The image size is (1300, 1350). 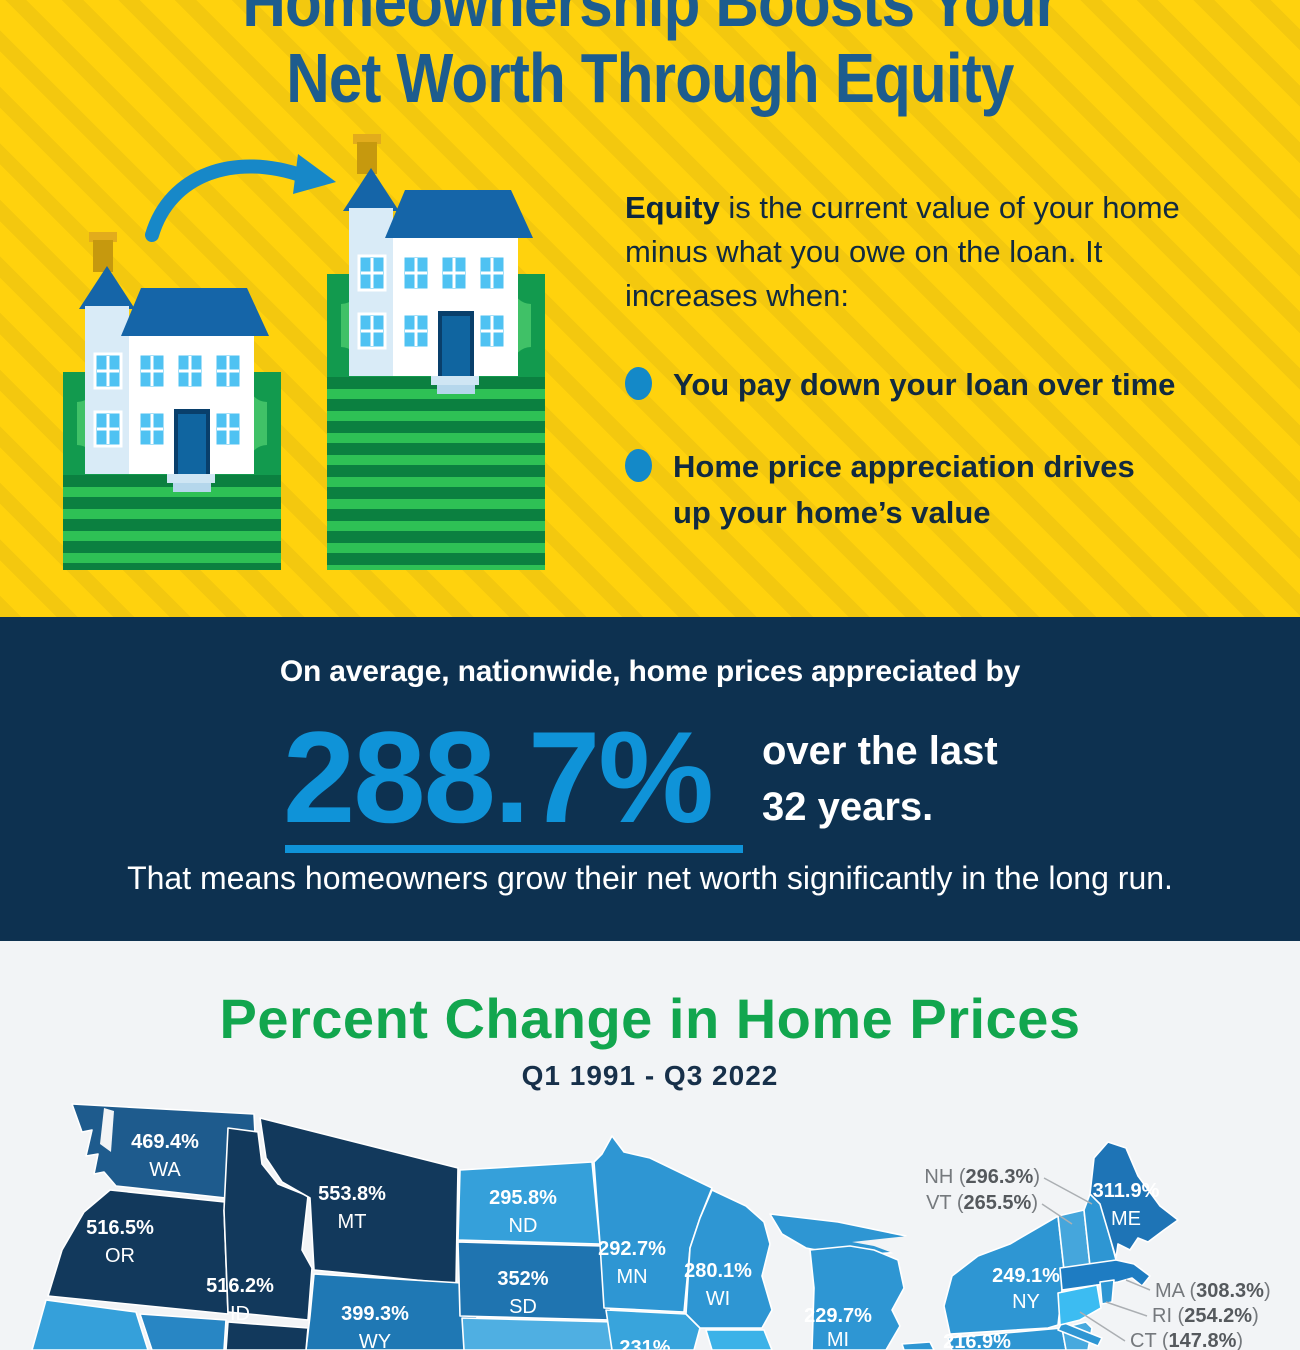 What do you see at coordinates (729, 1259) in the screenshot?
I see `state-wi` at bounding box center [729, 1259].